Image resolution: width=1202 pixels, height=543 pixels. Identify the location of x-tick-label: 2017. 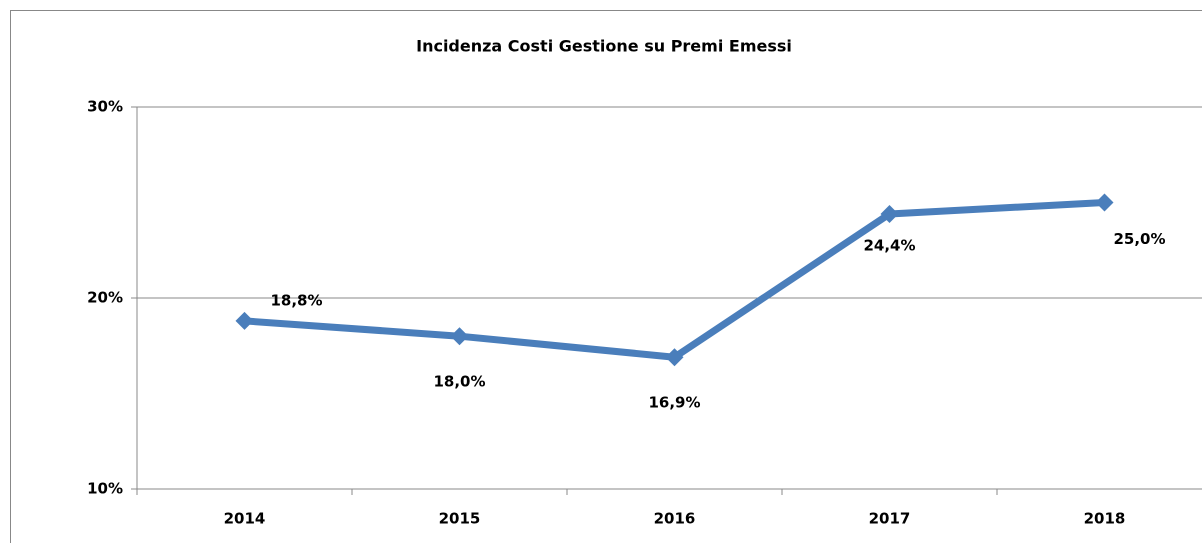
(890, 519).